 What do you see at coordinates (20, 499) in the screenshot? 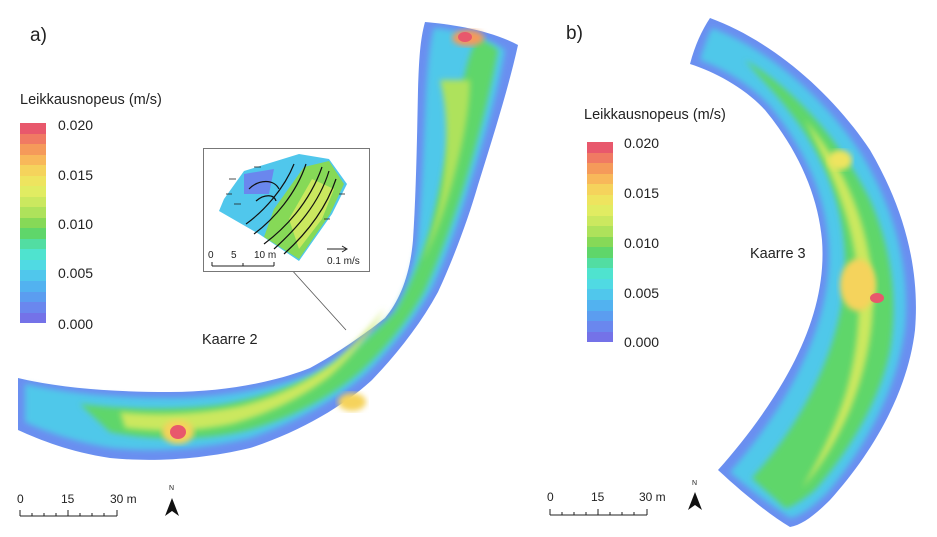
I see `scale-tick-a-0: 0` at bounding box center [20, 499].